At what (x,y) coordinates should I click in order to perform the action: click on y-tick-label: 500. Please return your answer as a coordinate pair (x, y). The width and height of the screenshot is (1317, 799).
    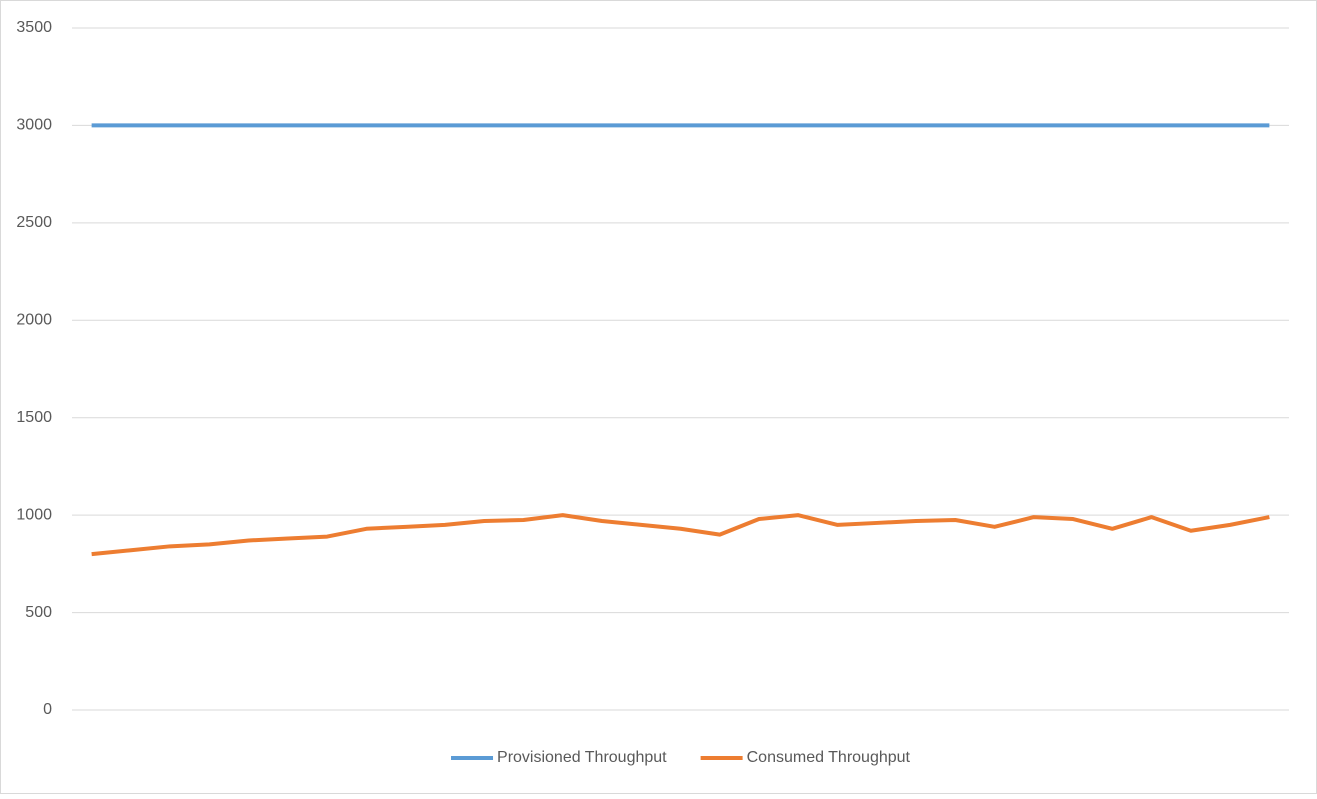
    Looking at the image, I should click on (38, 612).